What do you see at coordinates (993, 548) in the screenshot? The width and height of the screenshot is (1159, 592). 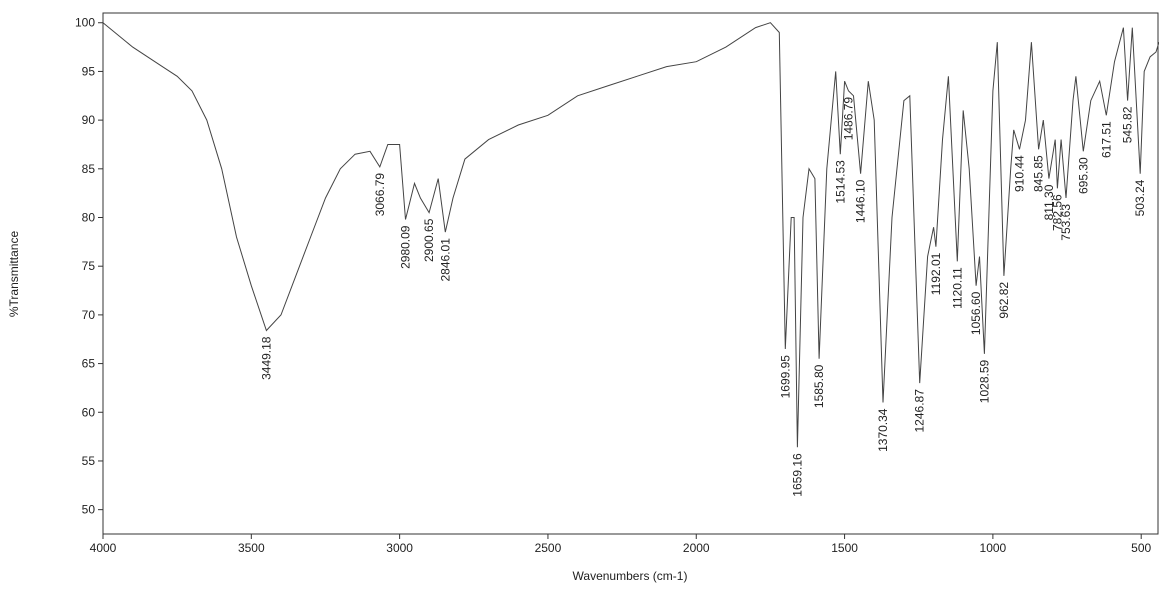 I see `x-tick-label: 1000` at bounding box center [993, 548].